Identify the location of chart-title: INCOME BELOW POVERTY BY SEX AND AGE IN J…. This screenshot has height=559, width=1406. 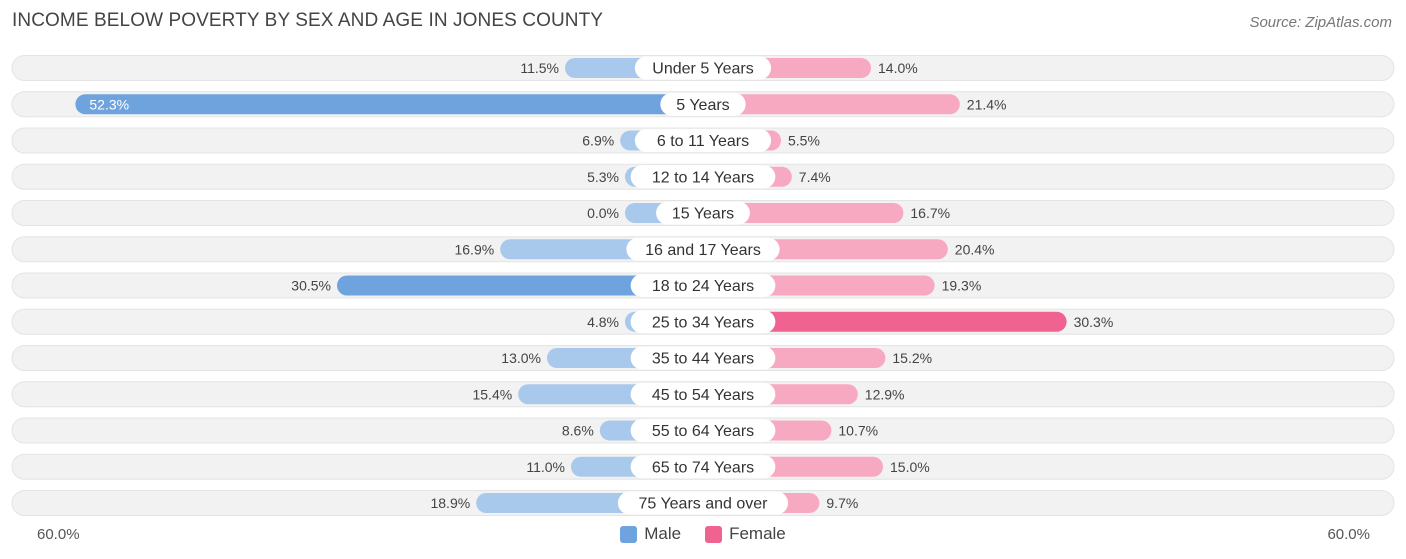
(308, 20).